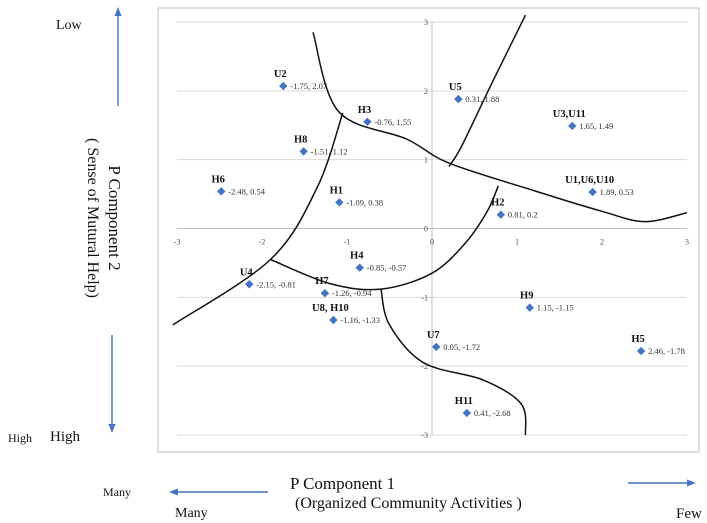  I want to click on data-point-value: 1.15, -1.15, so click(555, 308).